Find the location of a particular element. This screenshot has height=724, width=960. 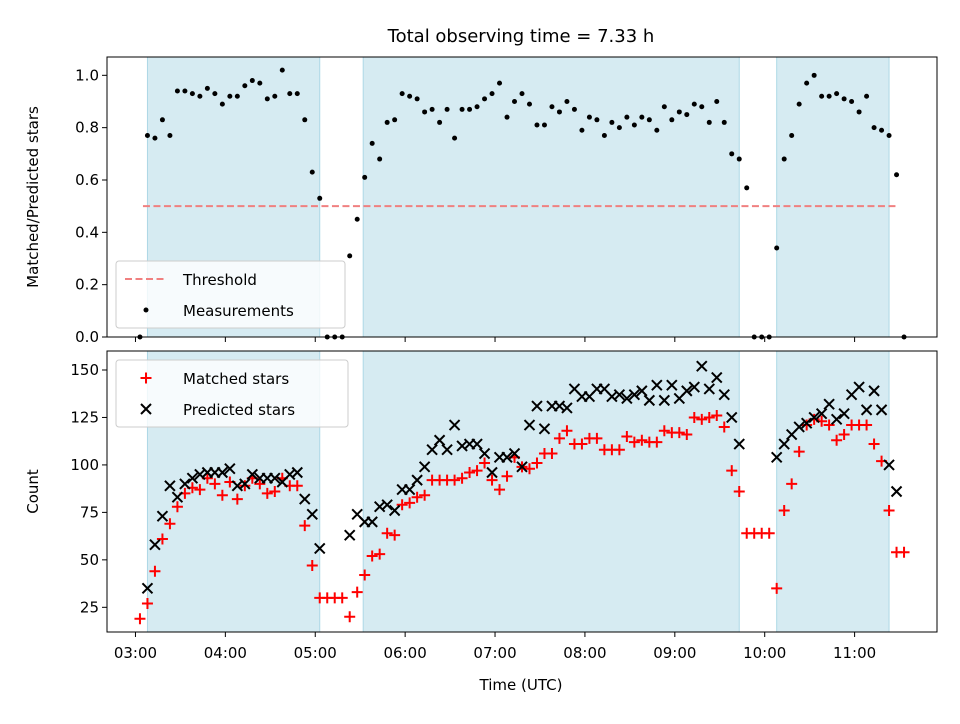

y-tick-label: 0.8 is located at coordinates (87, 128).